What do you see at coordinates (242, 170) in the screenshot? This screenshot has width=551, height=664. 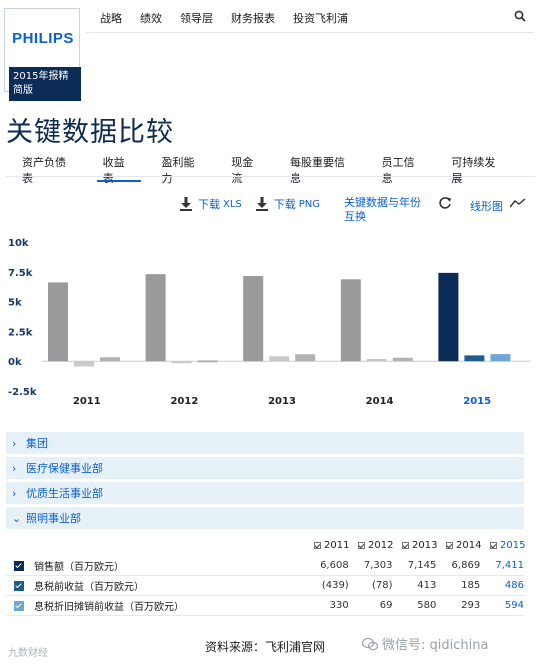 I see `tab-cash-flow: 现金流` at bounding box center [242, 170].